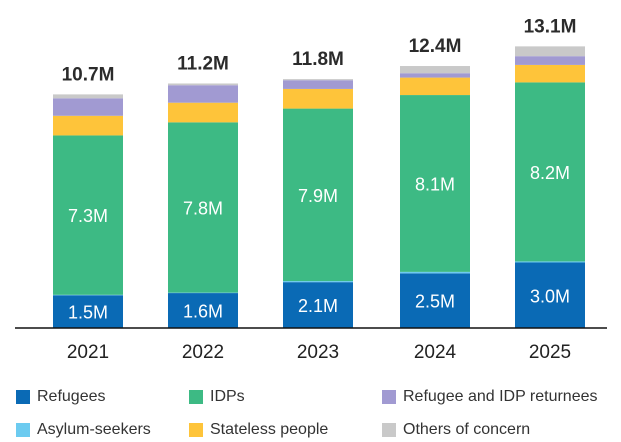 Image resolution: width=621 pixels, height=442 pixels. Describe the element at coordinates (318, 80) in the screenshot. I see `bar-segment-others-of-concern-2023` at that location.